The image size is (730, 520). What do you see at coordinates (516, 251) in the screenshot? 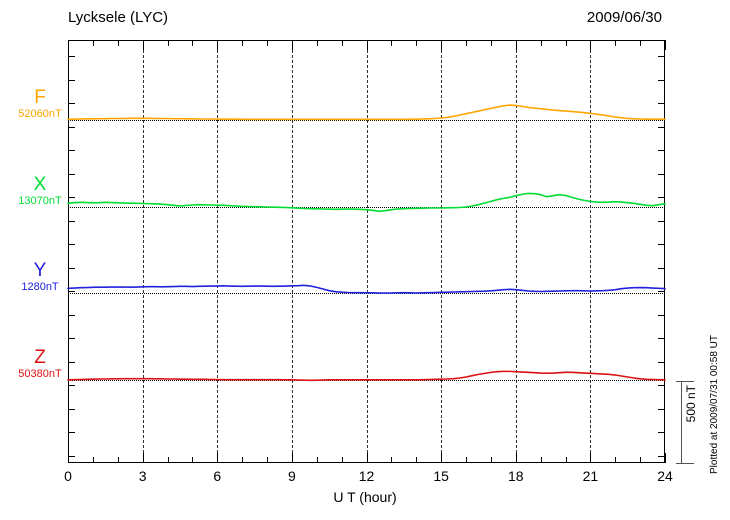
I see `grid-line-h18` at bounding box center [516, 251].